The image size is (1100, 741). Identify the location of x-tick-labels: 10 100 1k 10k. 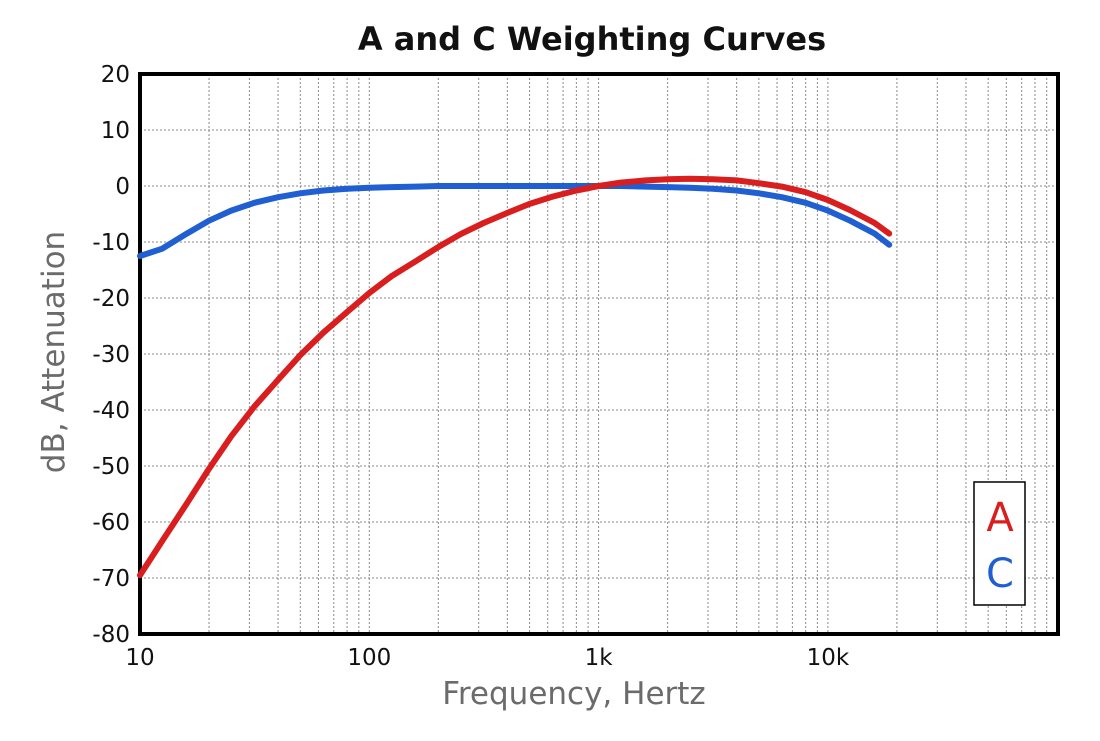
(487, 658).